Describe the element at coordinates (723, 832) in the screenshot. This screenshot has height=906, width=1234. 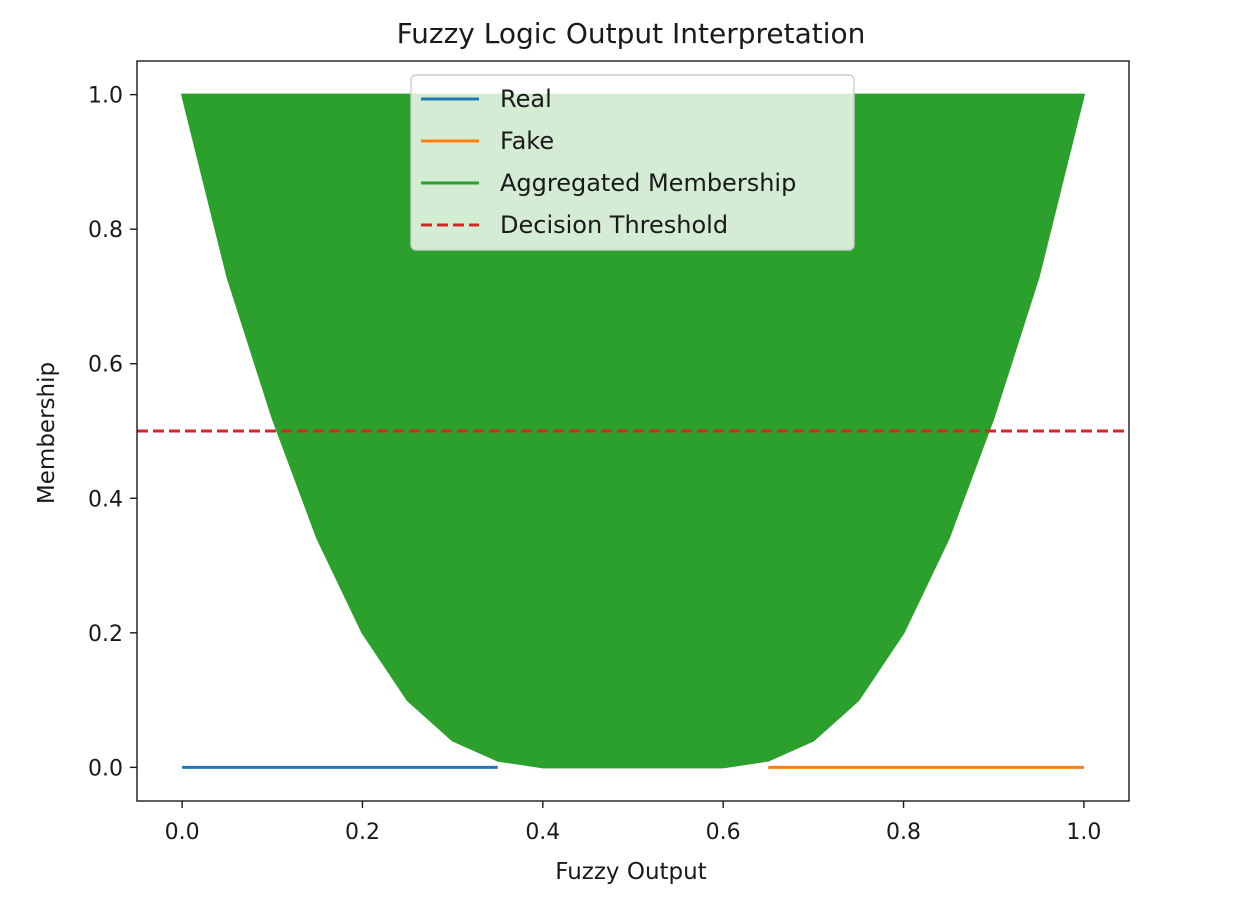
I see `x-tick-label: 0.6` at that location.